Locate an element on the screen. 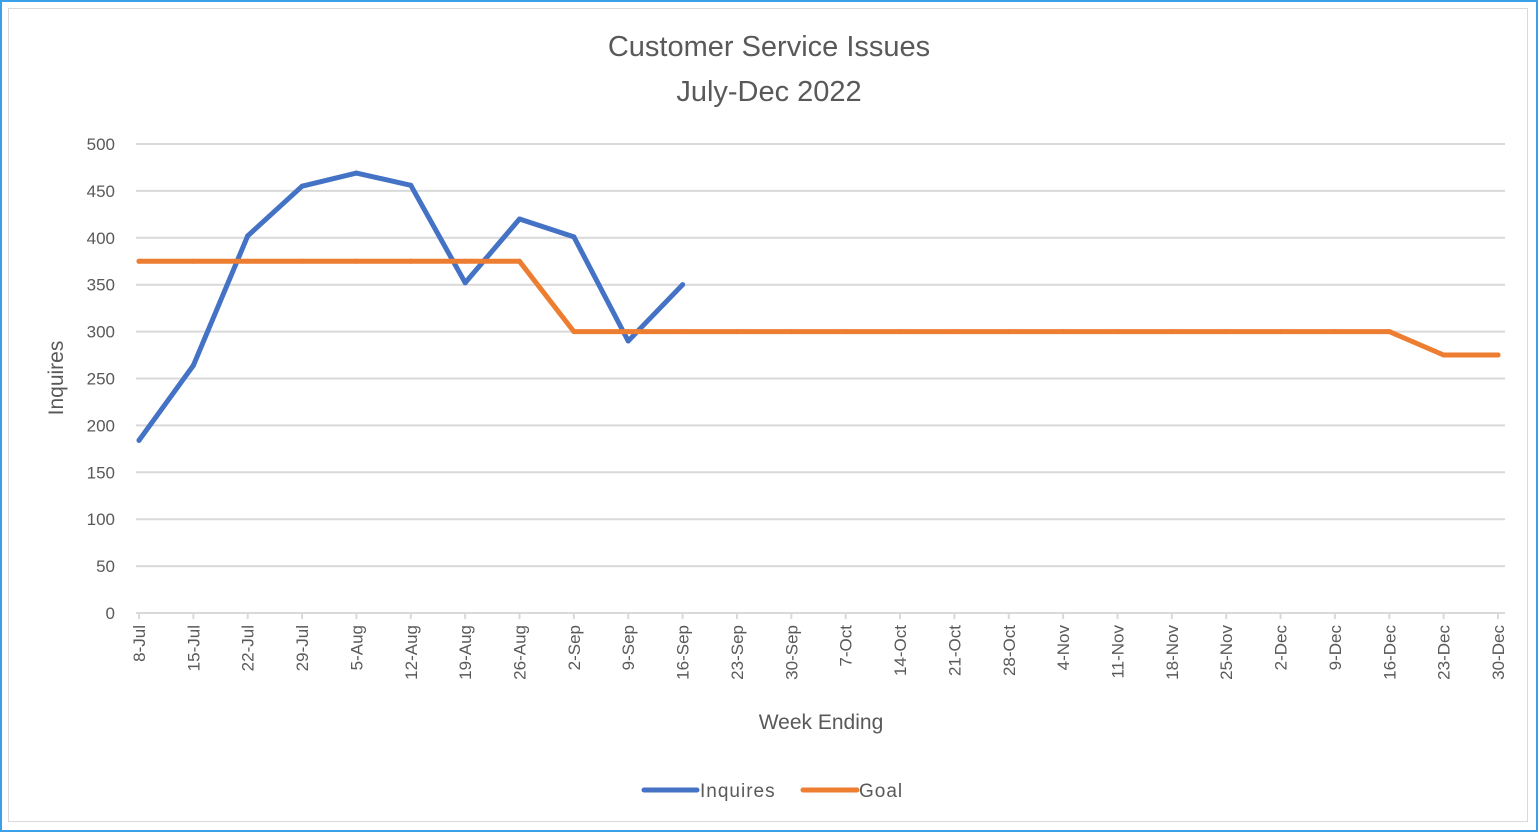  legend-item-goal: Goal is located at coordinates (851, 791).